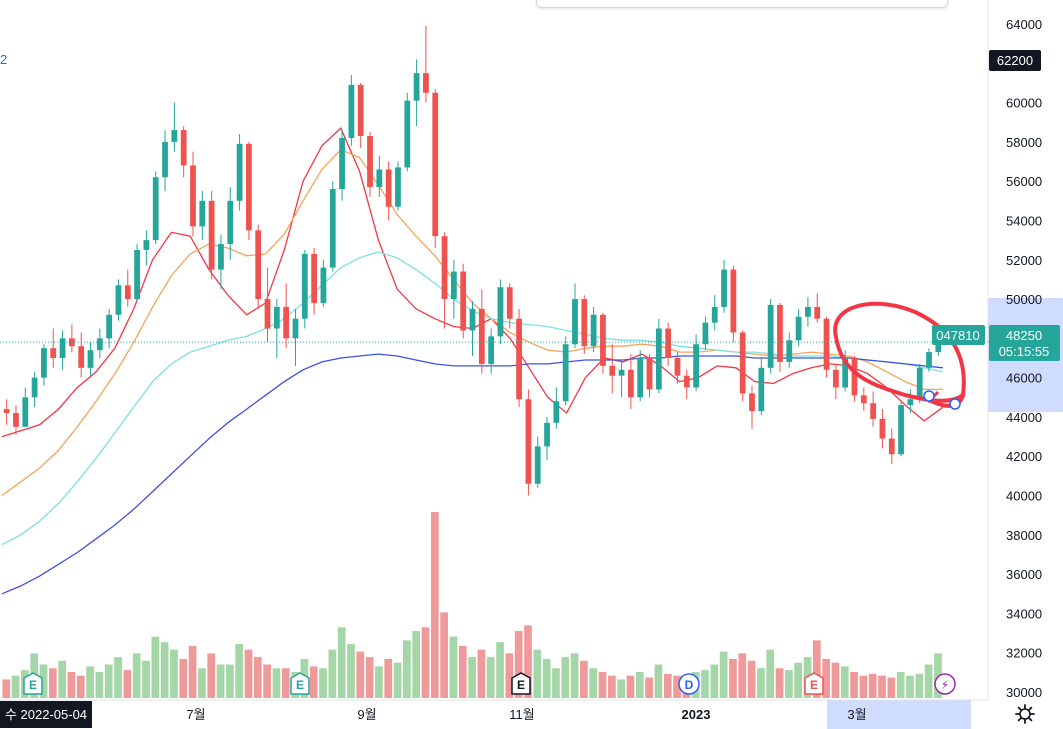 The width and height of the screenshot is (1063, 729). Describe the element at coordinates (1025, 714) in the screenshot. I see `gear-icon` at that location.